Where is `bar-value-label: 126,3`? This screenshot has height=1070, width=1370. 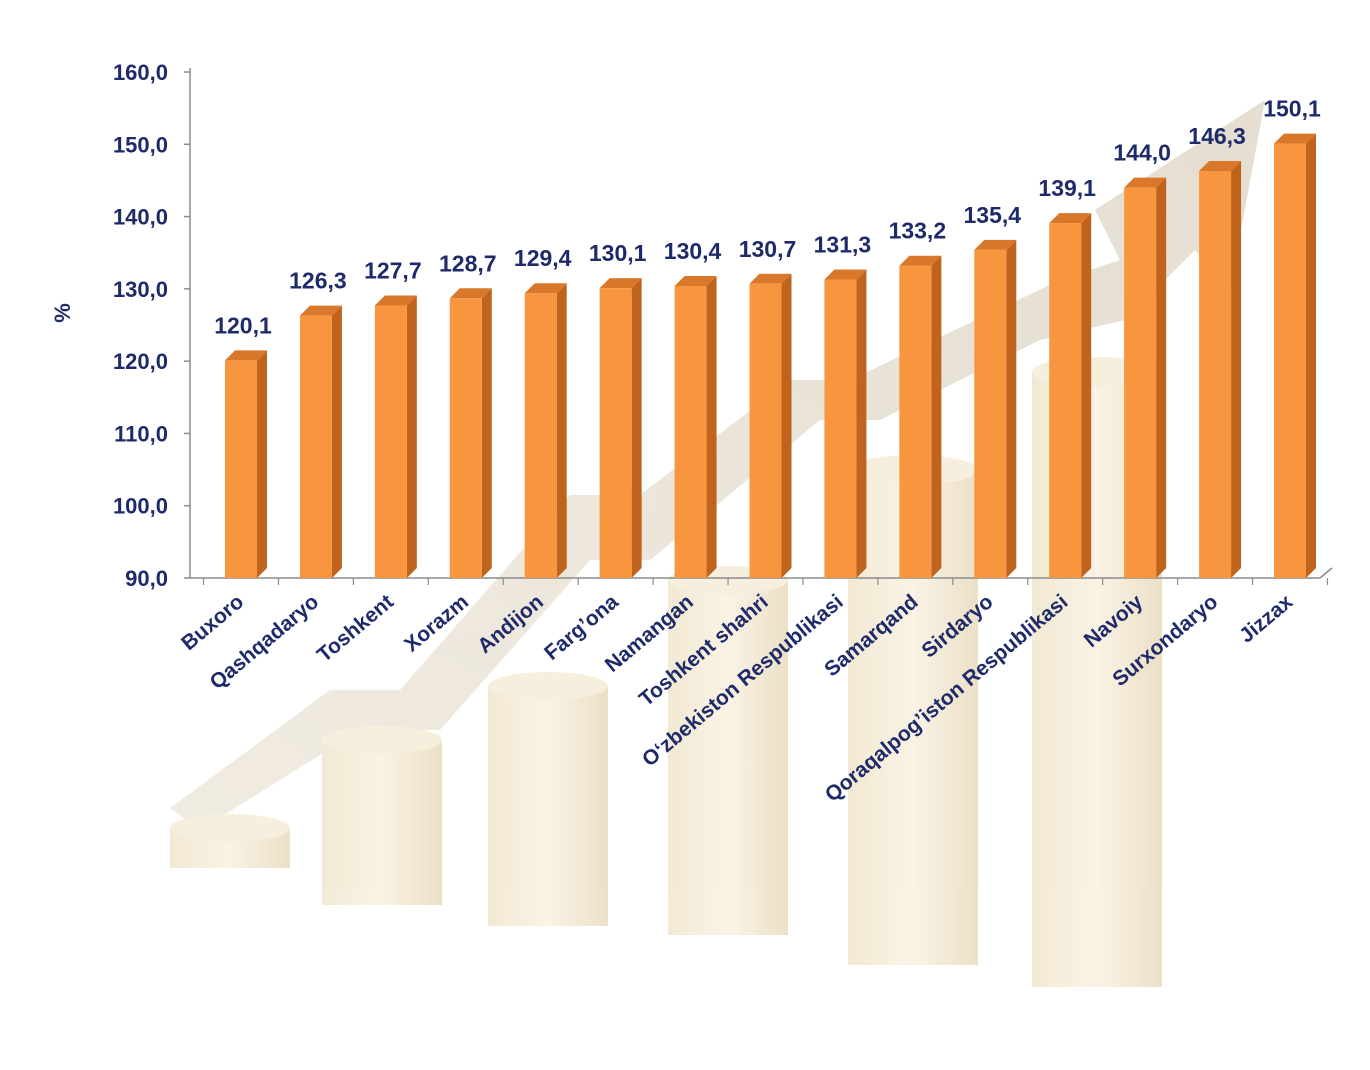
bar-value-label: 126,3 is located at coordinates (318, 281).